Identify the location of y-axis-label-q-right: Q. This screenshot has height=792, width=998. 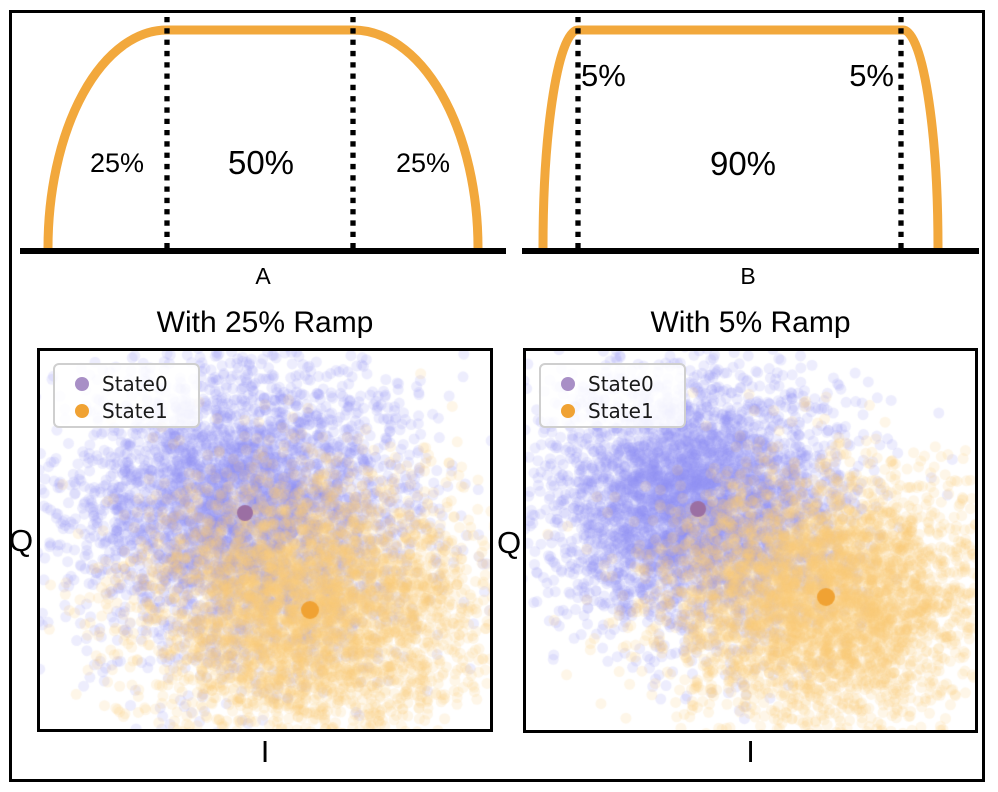
(509, 542).